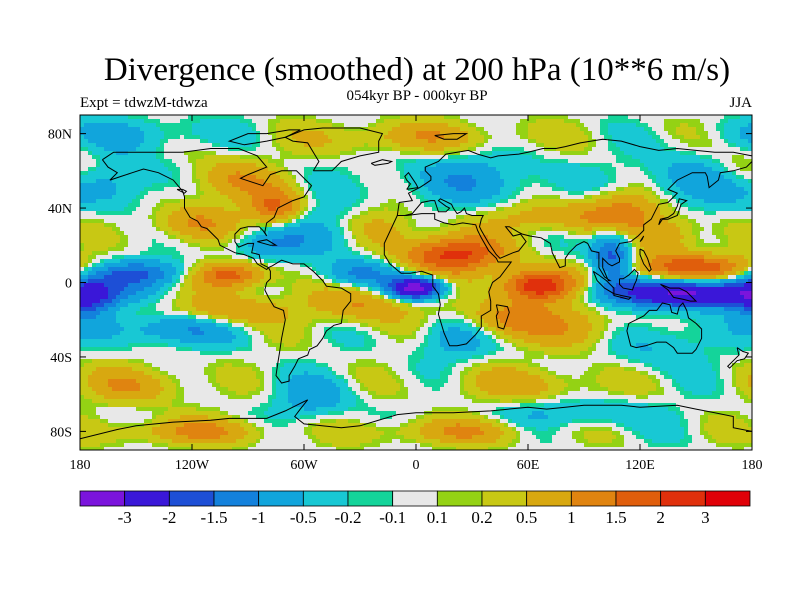 Image resolution: width=800 pixels, height=600 pixels. Describe the element at coordinates (214, 517) in the screenshot. I see `colorbar-label: -1.5` at that location.